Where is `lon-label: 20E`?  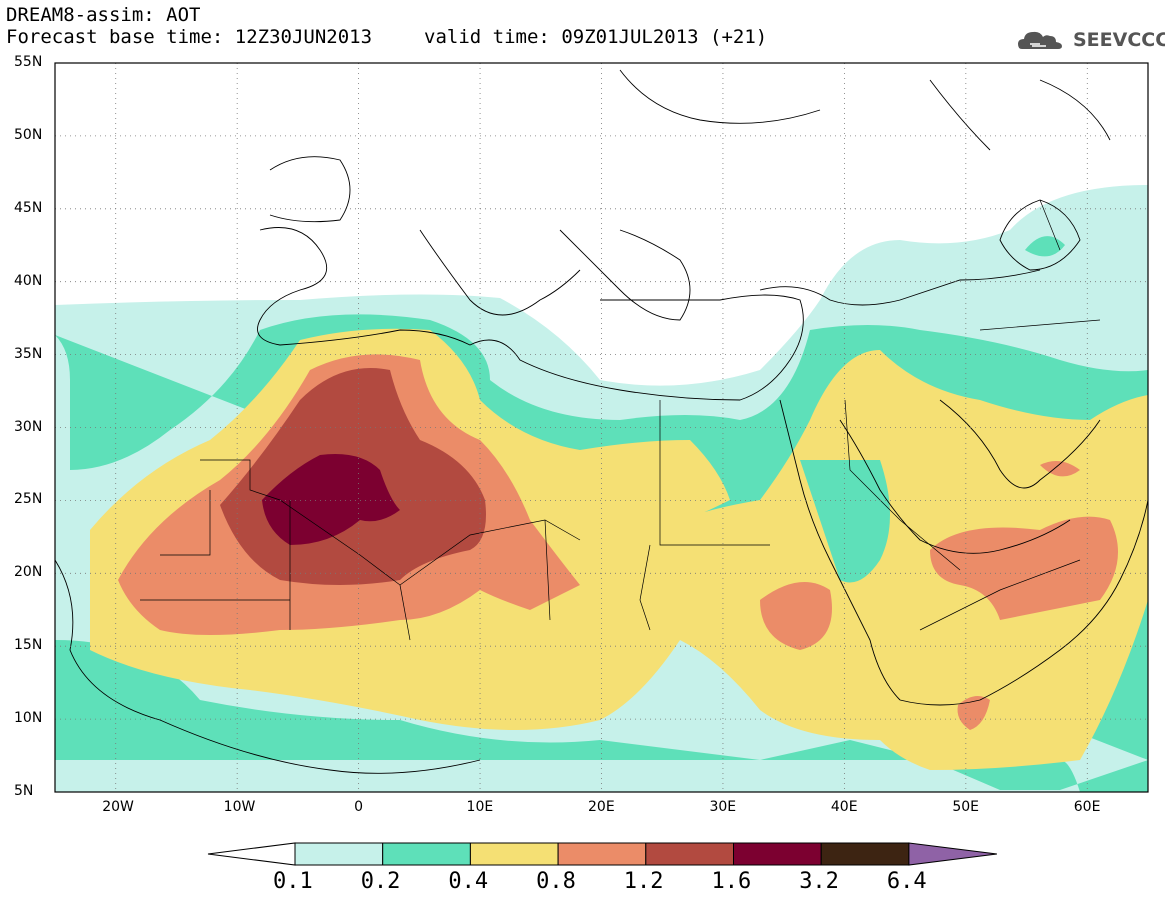 lon-label: 20E is located at coordinates (601, 807).